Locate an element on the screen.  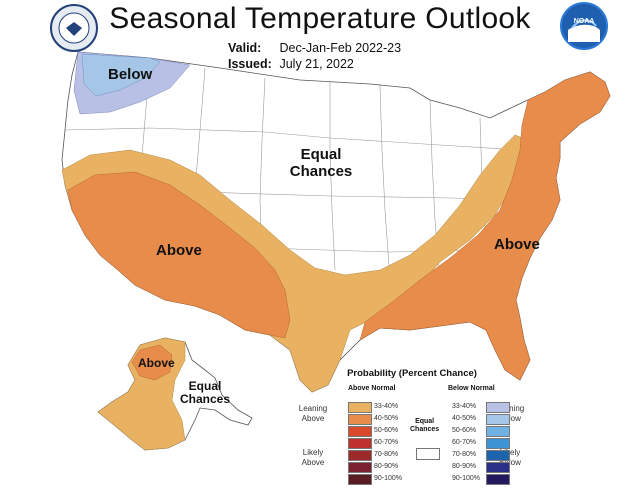
legend-equal-swatch is located at coordinates (428, 454).